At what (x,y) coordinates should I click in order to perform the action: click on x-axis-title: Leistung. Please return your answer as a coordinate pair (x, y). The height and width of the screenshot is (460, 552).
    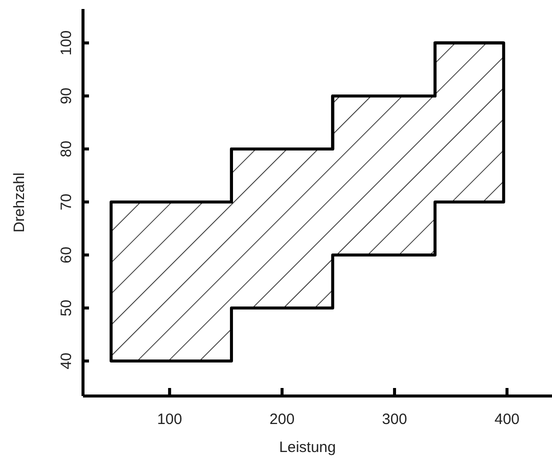
    Looking at the image, I should click on (307, 447).